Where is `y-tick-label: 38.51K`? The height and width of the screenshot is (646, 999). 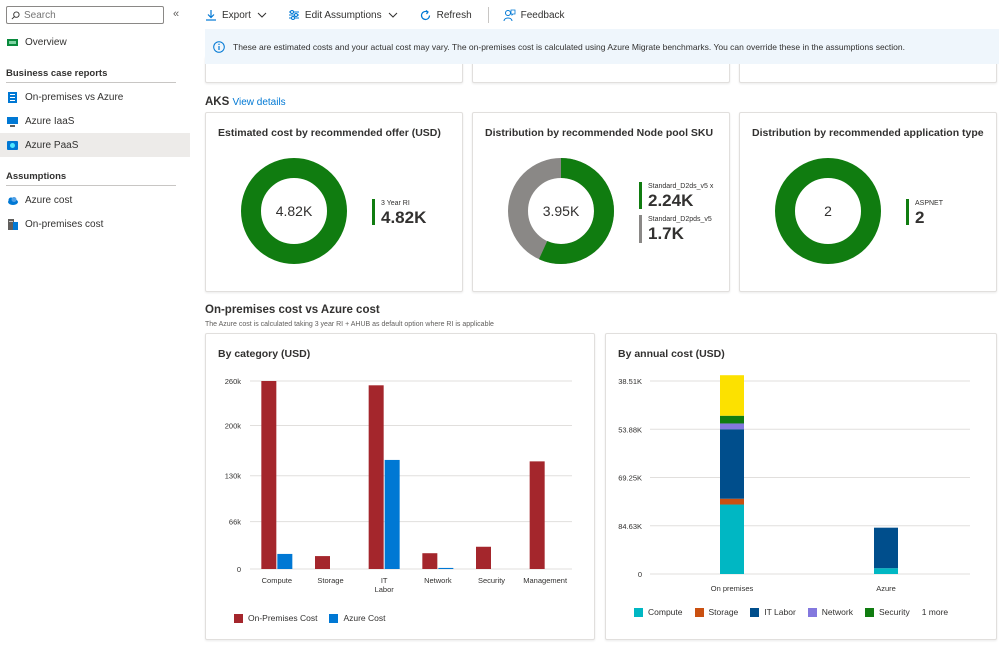 y-tick-label: 38.51K is located at coordinates (630, 381).